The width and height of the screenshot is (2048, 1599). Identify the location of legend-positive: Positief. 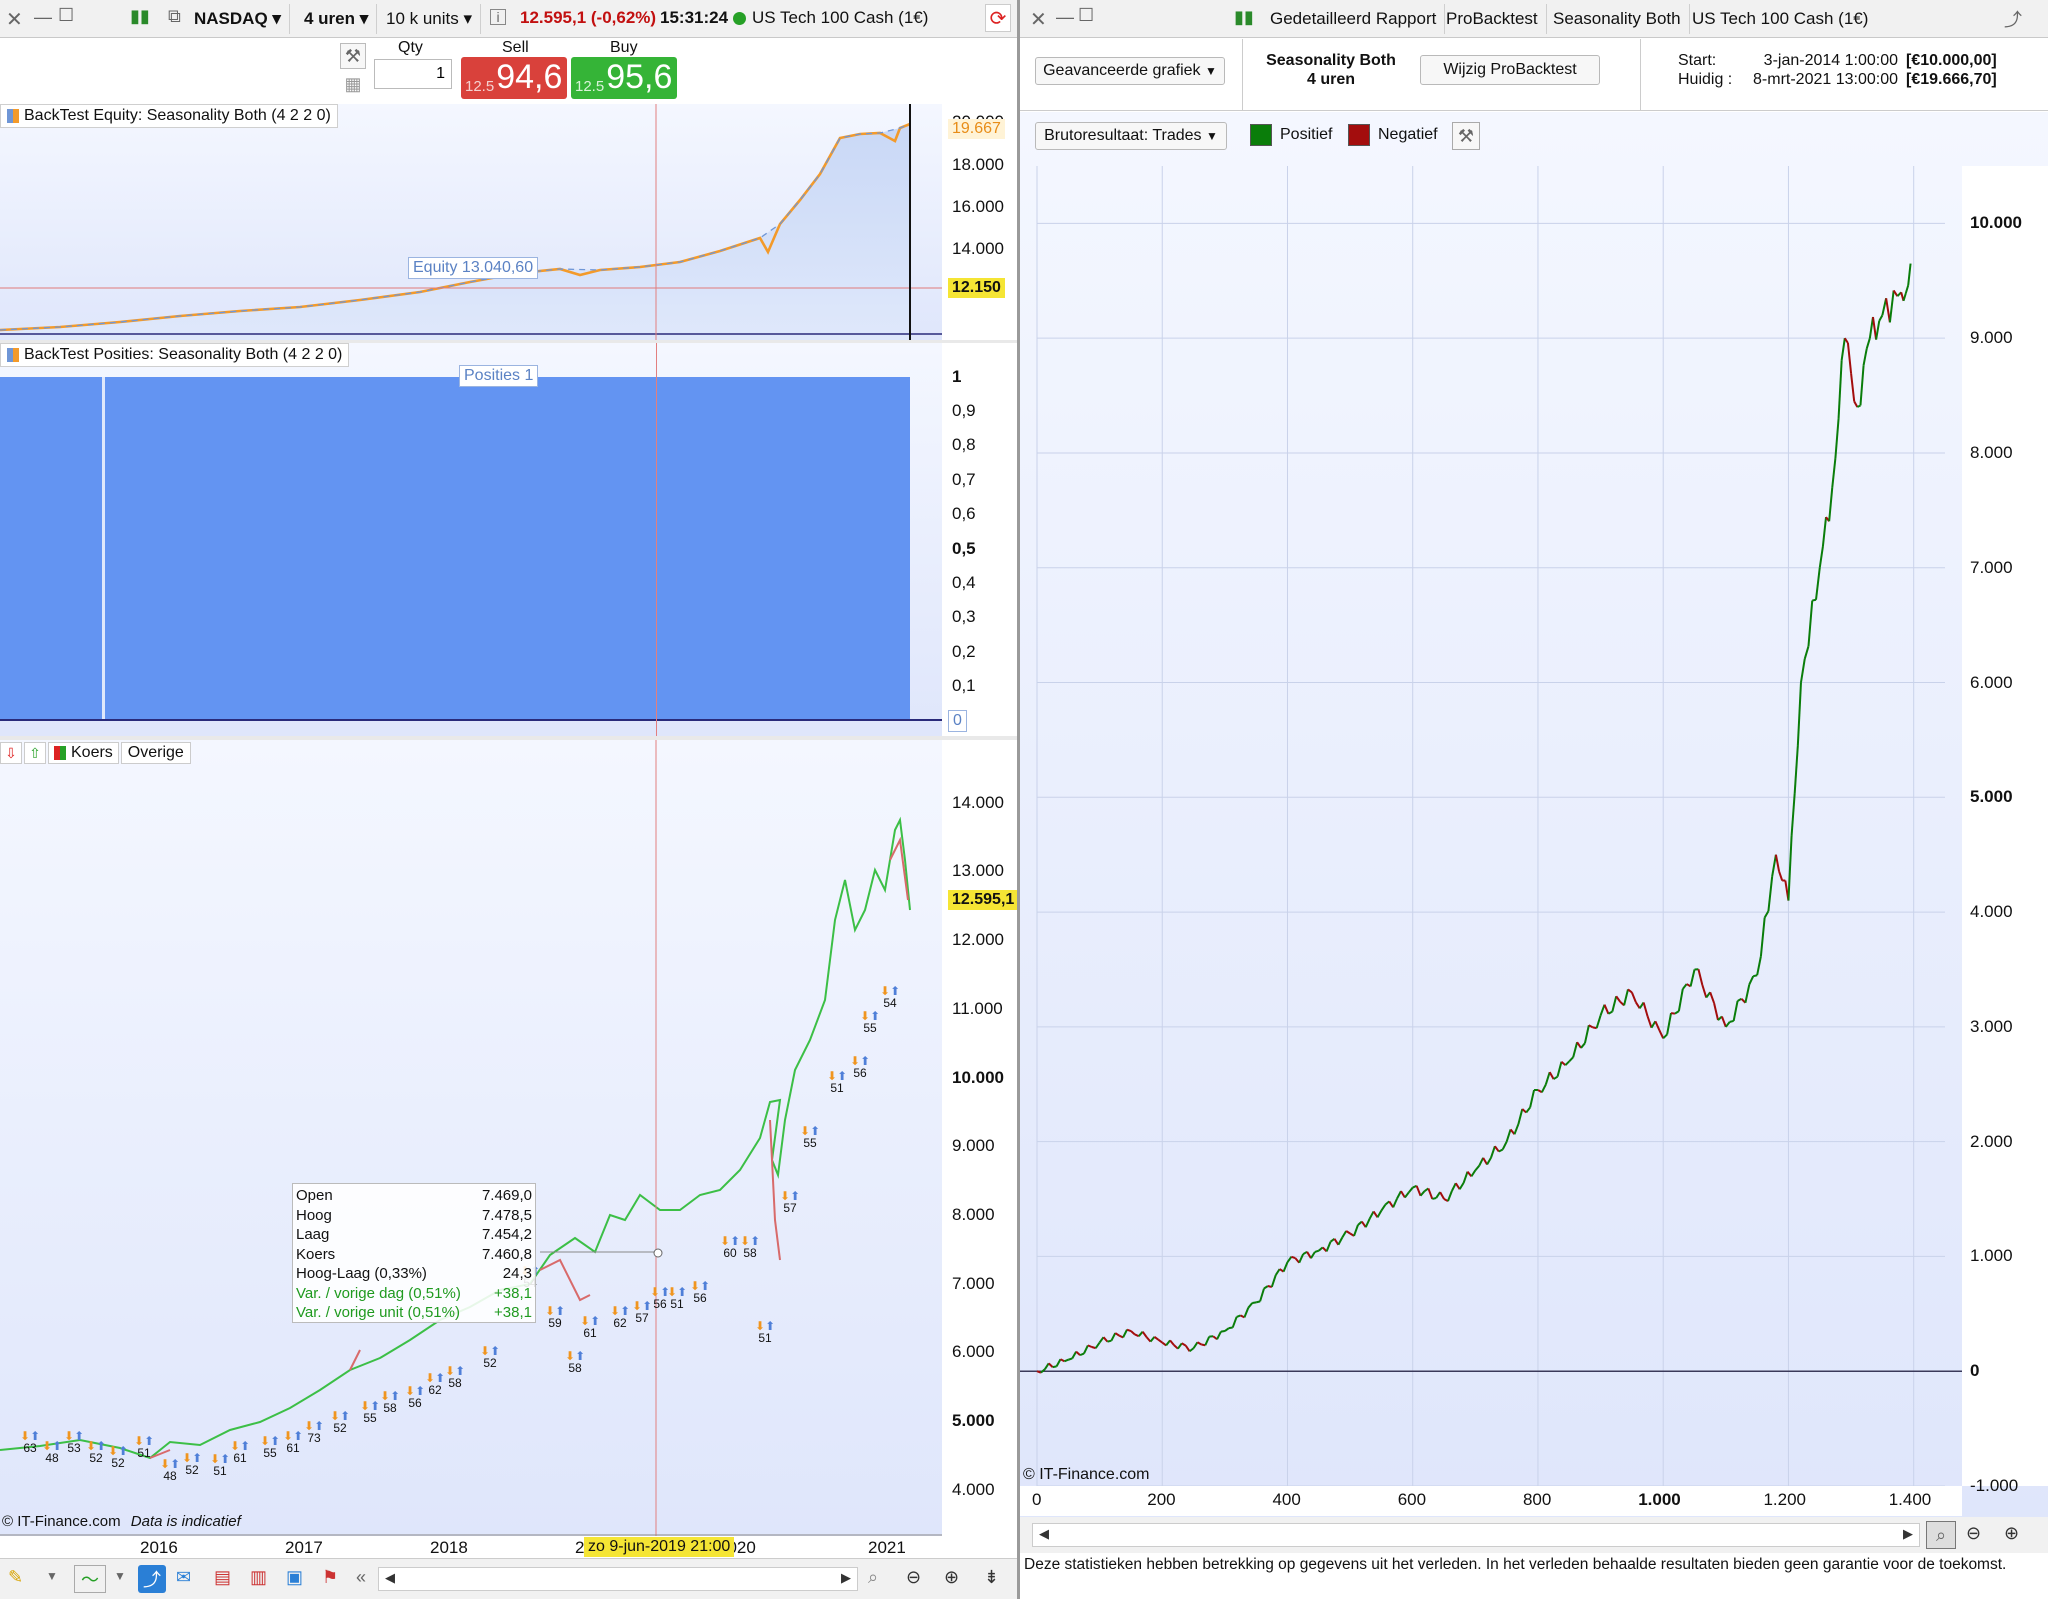
(1291, 135).